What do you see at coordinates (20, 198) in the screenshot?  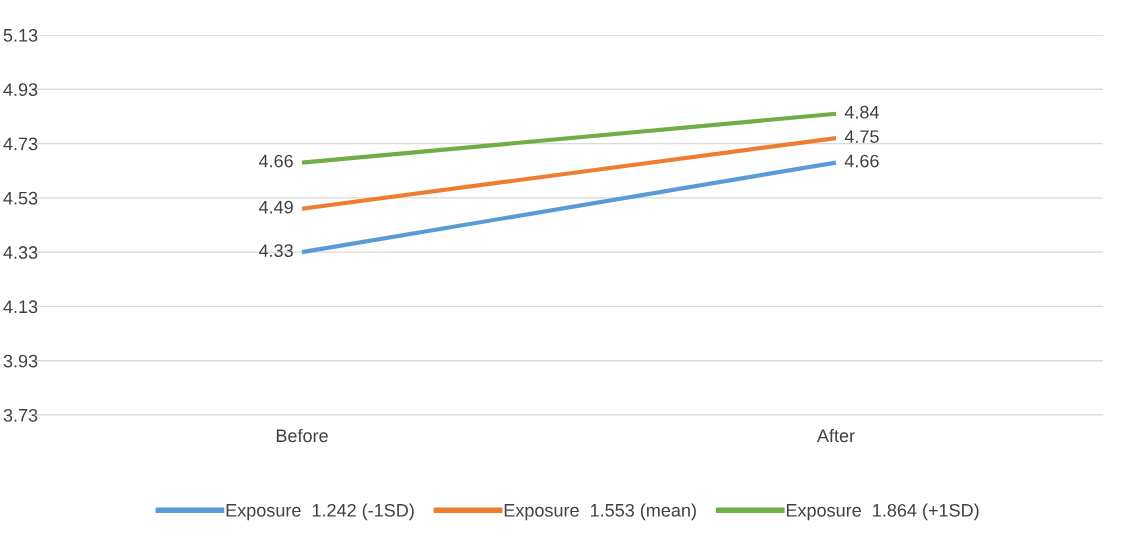 I see `text: 4.53` at bounding box center [20, 198].